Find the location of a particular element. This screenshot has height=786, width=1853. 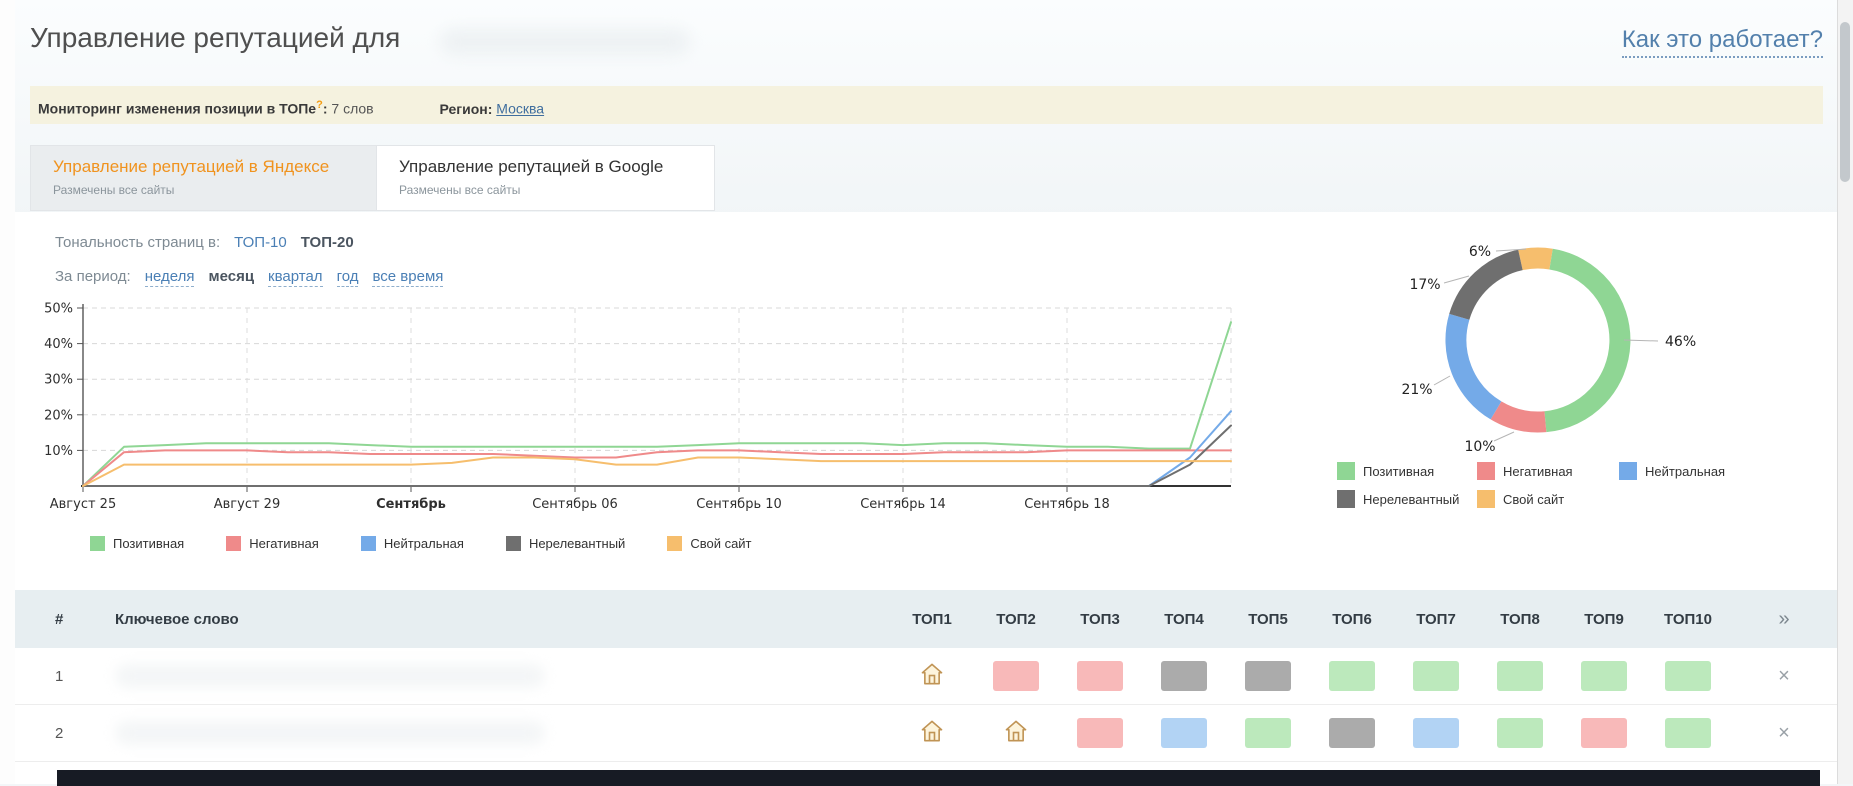

row-number: 2 is located at coordinates (59, 733).